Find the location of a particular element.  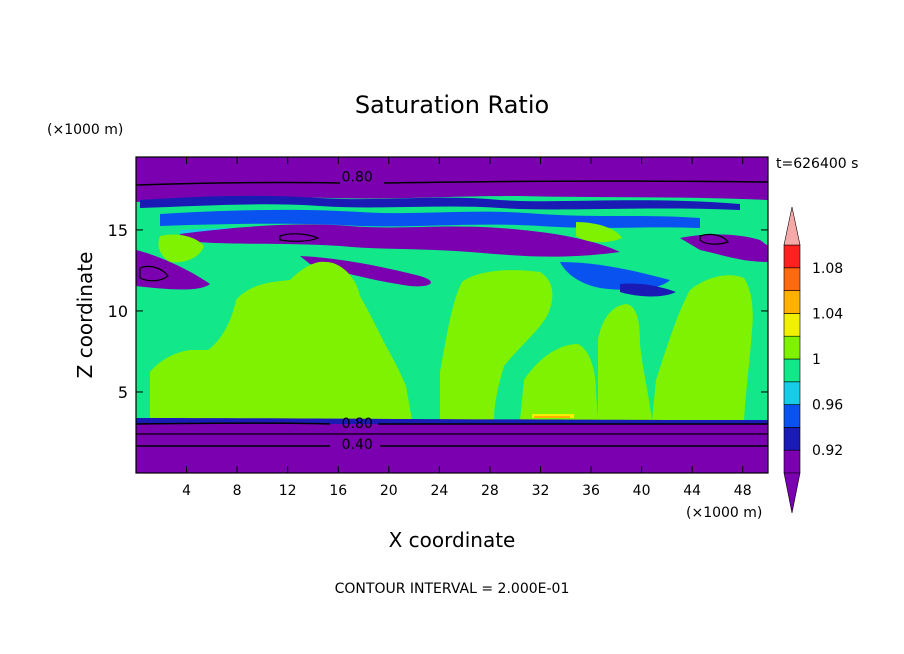

x-unit-label: (×1000 m) is located at coordinates (724, 513).